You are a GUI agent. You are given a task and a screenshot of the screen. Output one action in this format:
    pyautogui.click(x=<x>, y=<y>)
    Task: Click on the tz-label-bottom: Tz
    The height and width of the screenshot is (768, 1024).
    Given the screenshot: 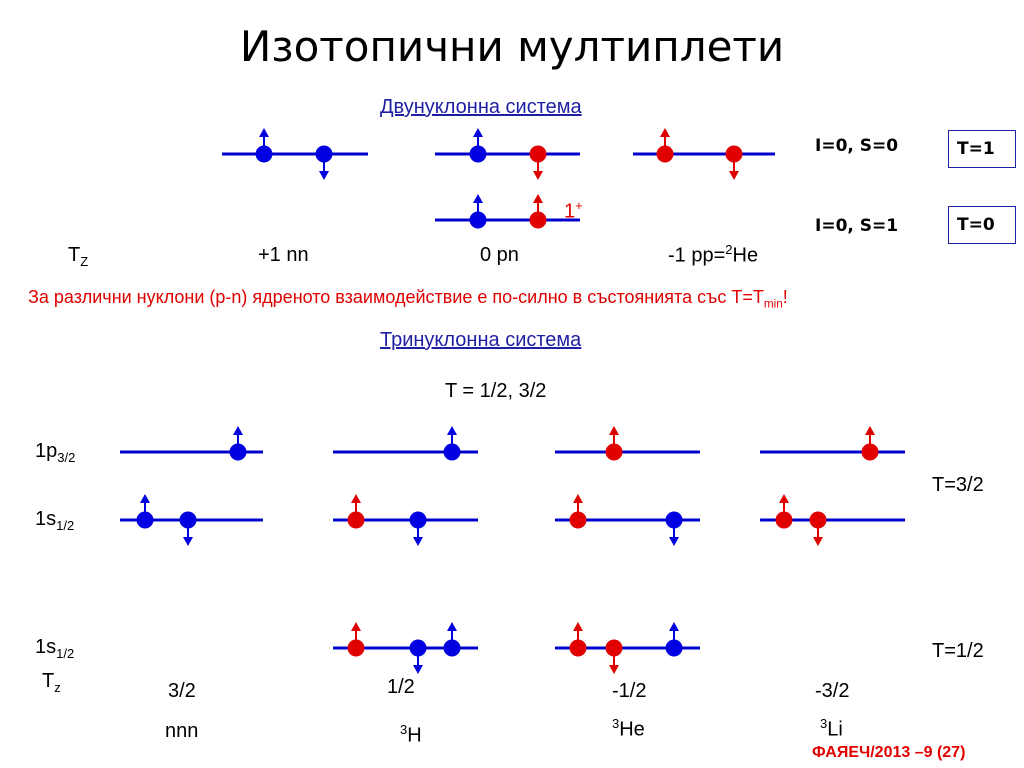 What is the action you would take?
    pyautogui.click(x=51, y=682)
    